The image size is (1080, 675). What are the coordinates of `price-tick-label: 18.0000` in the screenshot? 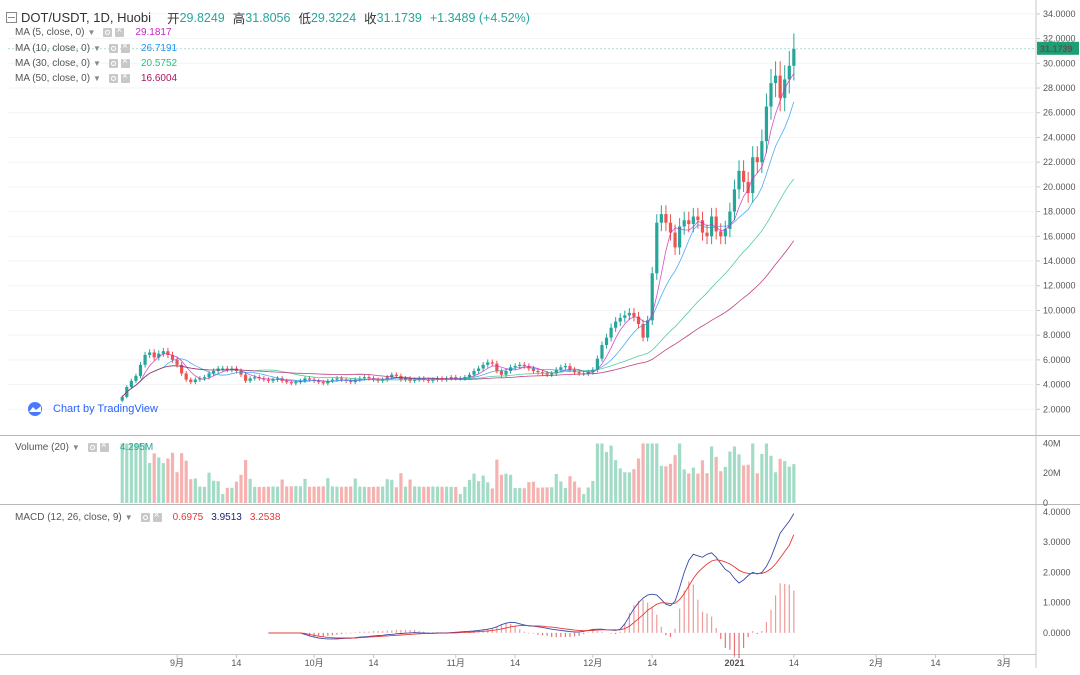 It's located at (1059, 212).